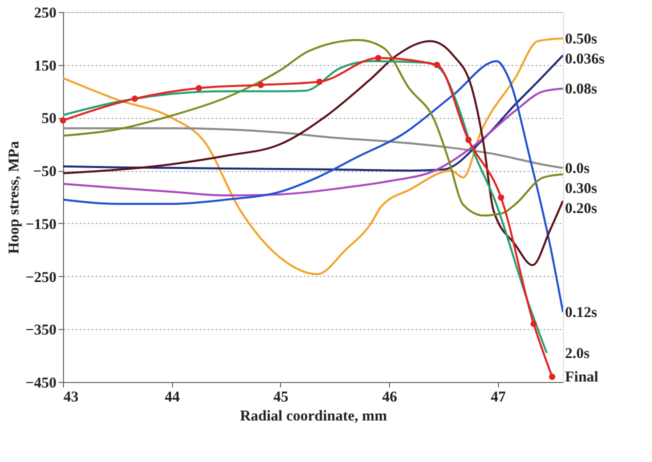  I want to click on y-tick-label: −50, so click(44, 172).